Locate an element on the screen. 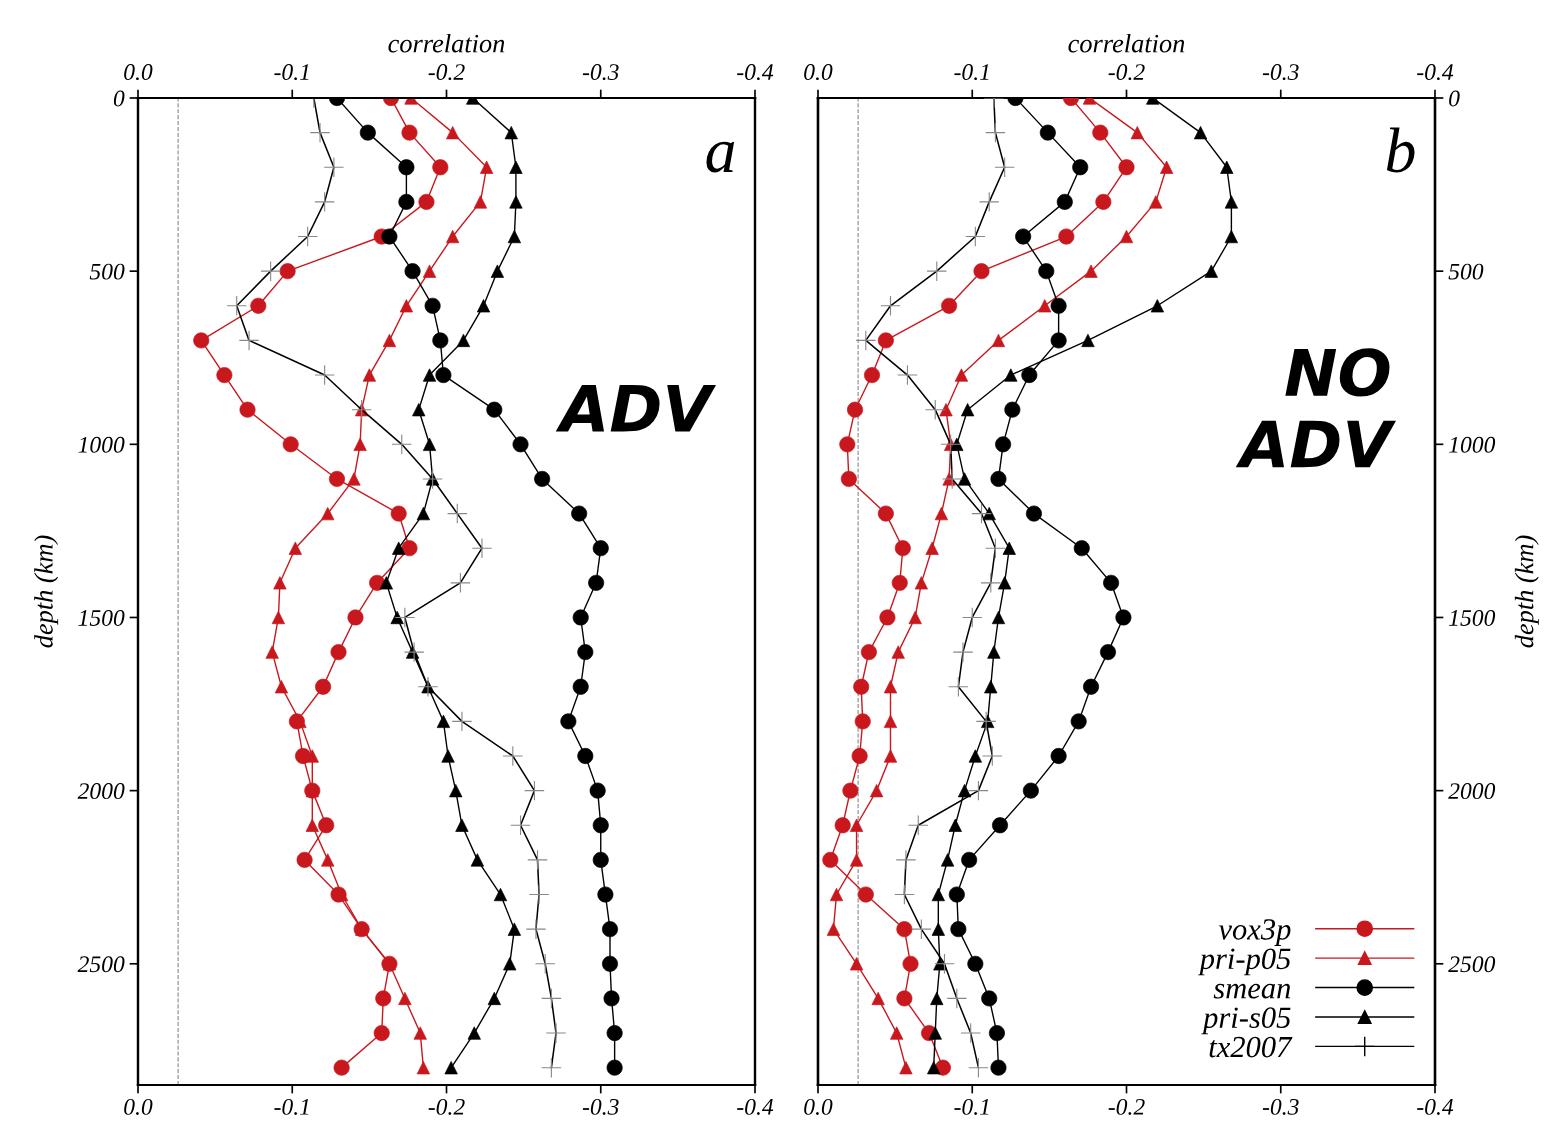  legend-label: smean is located at coordinates (1252, 991).